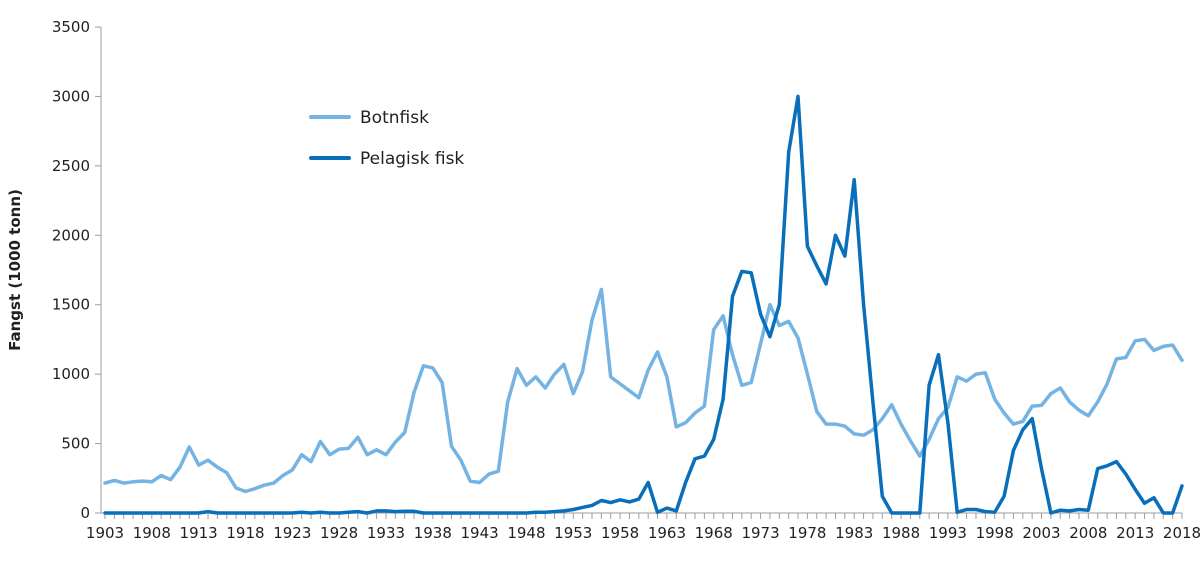 The width and height of the screenshot is (1200, 561). I want to click on x-tick-label: 1998, so click(995, 533).